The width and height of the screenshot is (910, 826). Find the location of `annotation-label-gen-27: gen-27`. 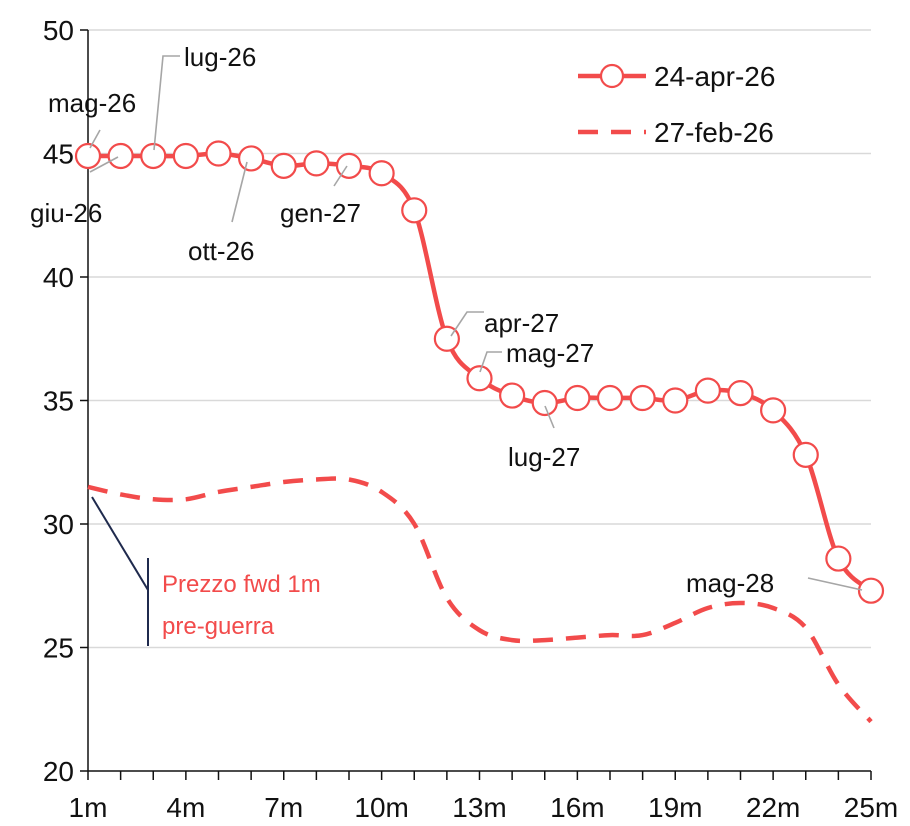

annotation-label-gen-27: gen-27 is located at coordinates (320, 213).